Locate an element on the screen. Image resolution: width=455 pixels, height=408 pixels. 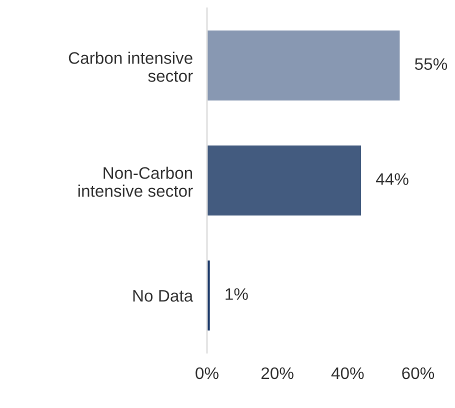
x-tick-label: 20% is located at coordinates (277, 373).